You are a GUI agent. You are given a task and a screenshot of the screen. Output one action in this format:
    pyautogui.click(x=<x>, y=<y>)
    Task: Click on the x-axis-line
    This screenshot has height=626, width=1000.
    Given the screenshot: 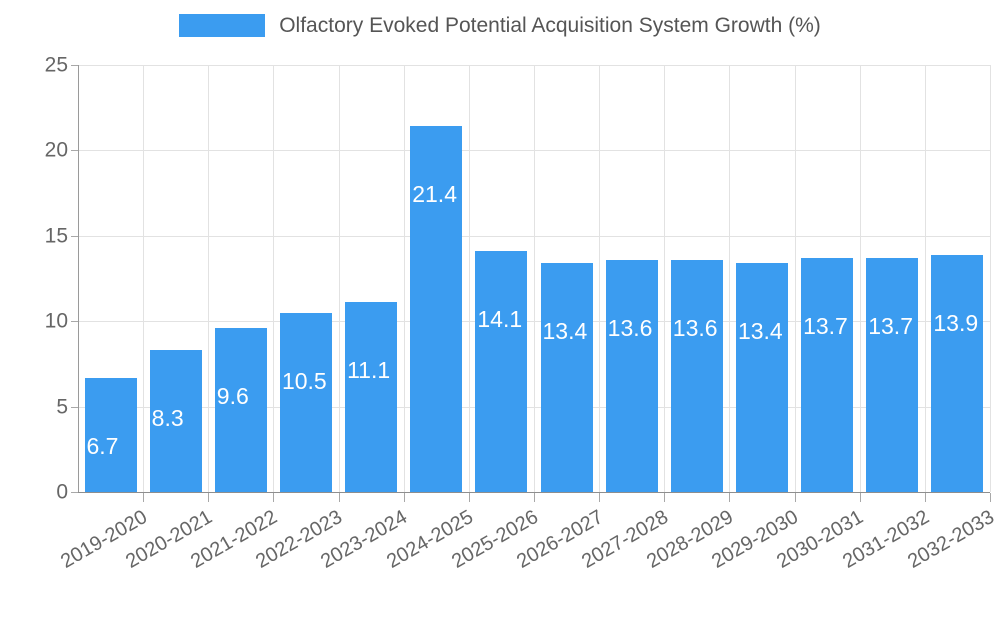 What is the action you would take?
    pyautogui.click(x=534, y=492)
    